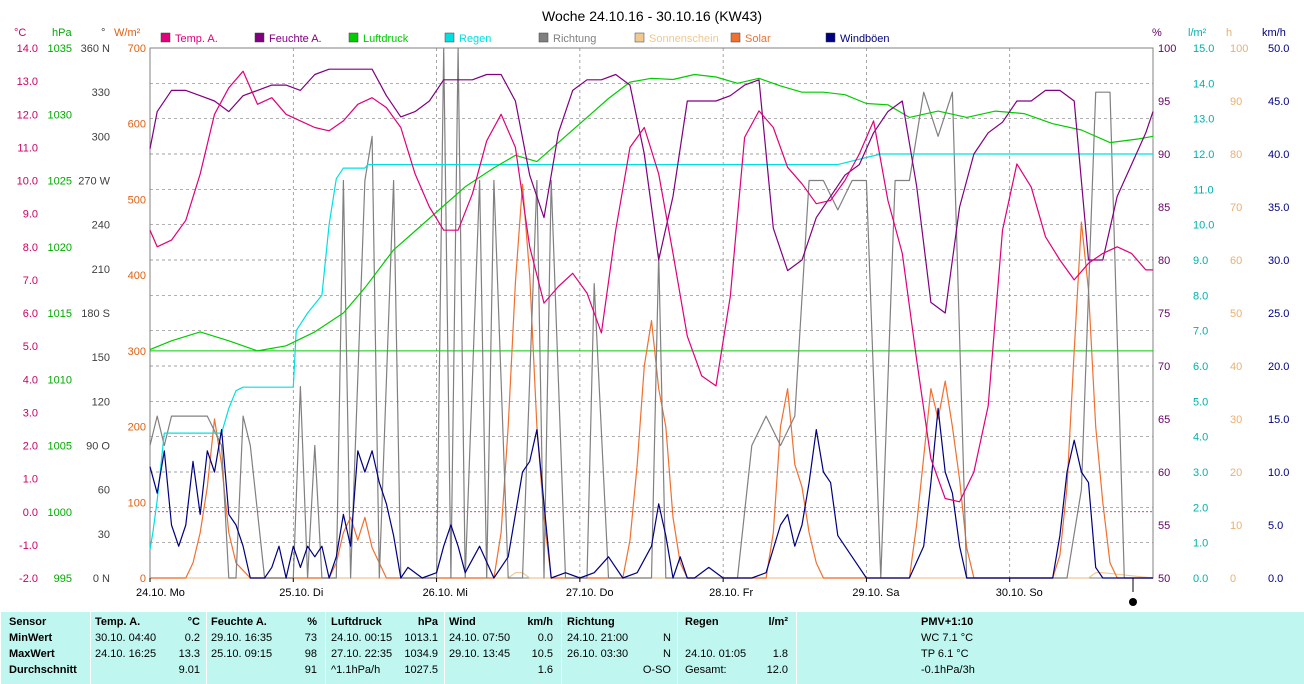  What do you see at coordinates (876, 593) in the screenshot?
I see `x-tick-label: 29.10. Sa` at bounding box center [876, 593].